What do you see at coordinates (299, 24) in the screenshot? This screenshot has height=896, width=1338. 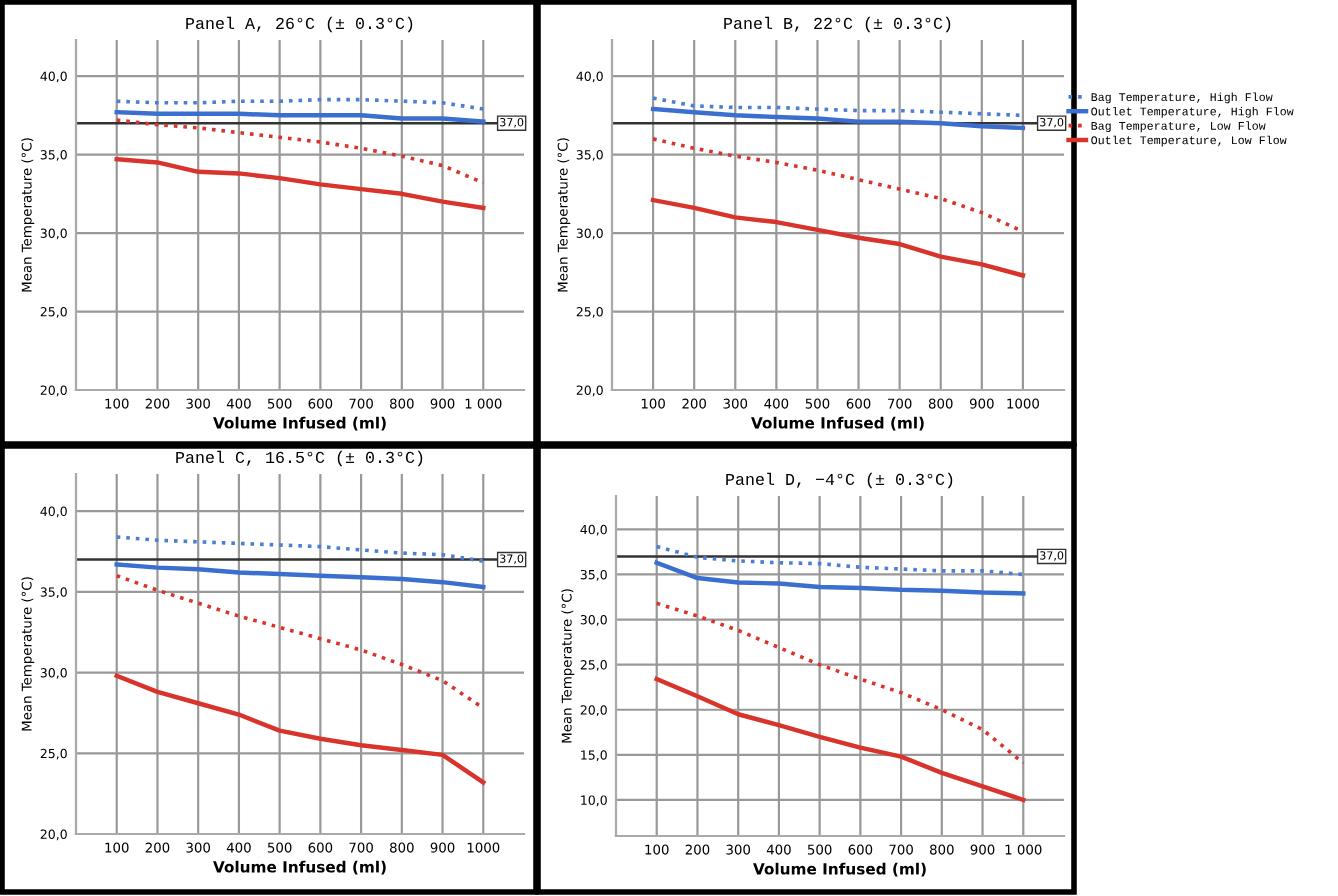 I see `chart-title: Panel A, 26°C (± 0.3°C)` at bounding box center [299, 24].